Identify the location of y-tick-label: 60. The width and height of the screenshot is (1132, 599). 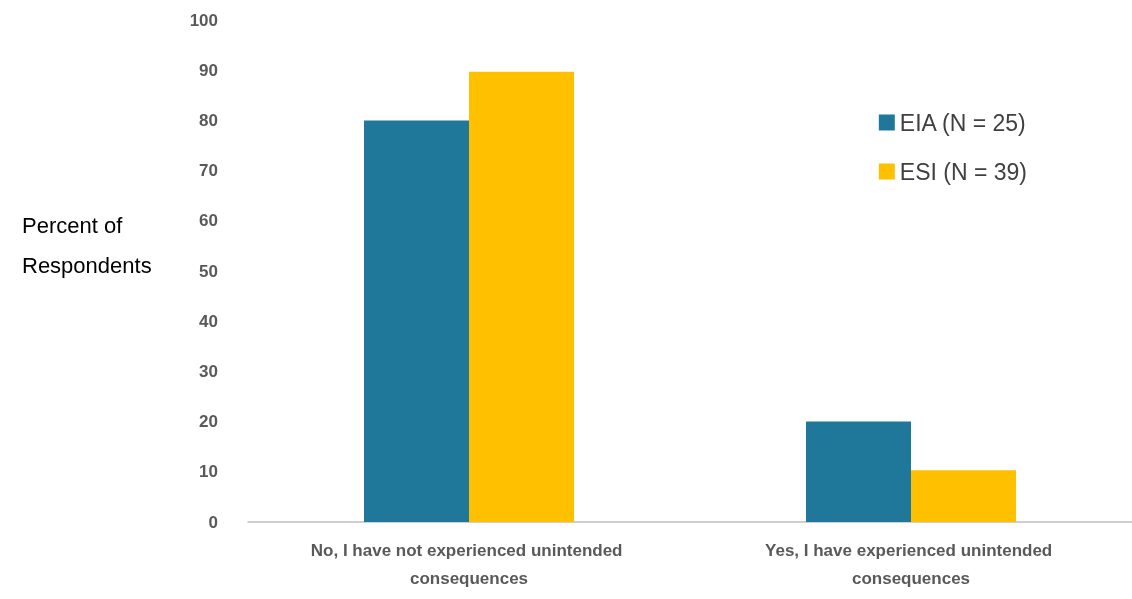
(208, 221).